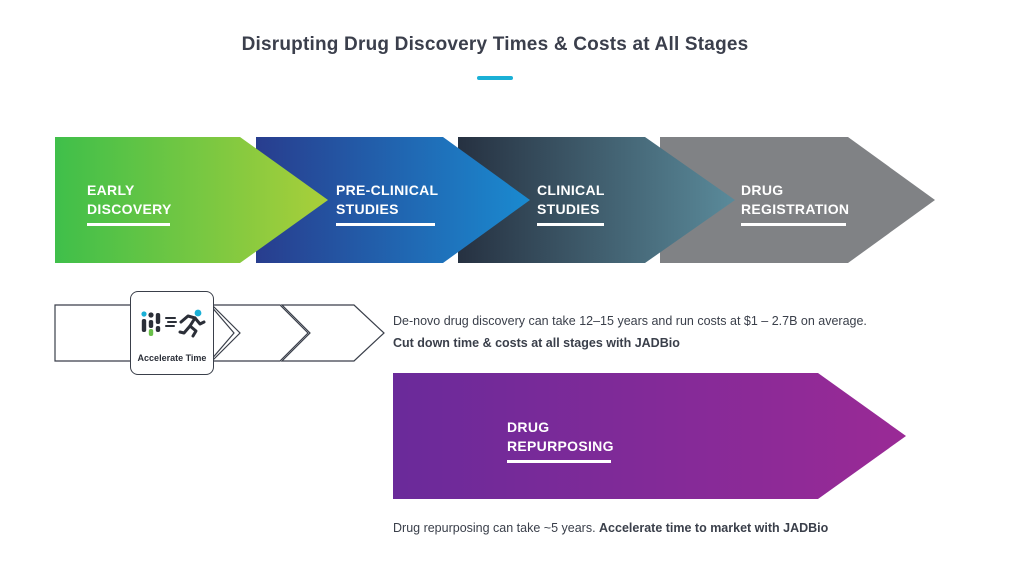 This screenshot has width=1031, height=580. What do you see at coordinates (714, 528) in the screenshot?
I see `repurposing-desc-bold: Accelerate time to market with JADBio` at bounding box center [714, 528].